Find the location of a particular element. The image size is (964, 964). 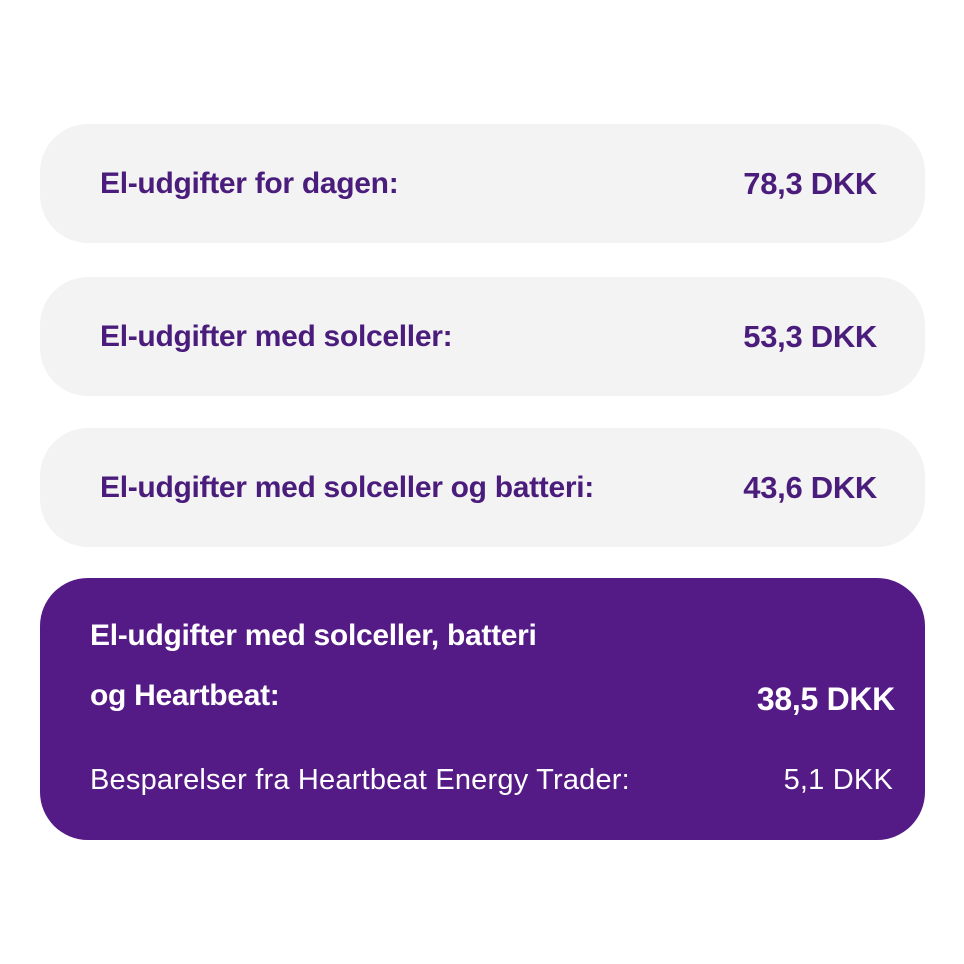

heartbeat-savings-label: Besparelser fra Heartbeat Energy Trader: is located at coordinates (360, 780).